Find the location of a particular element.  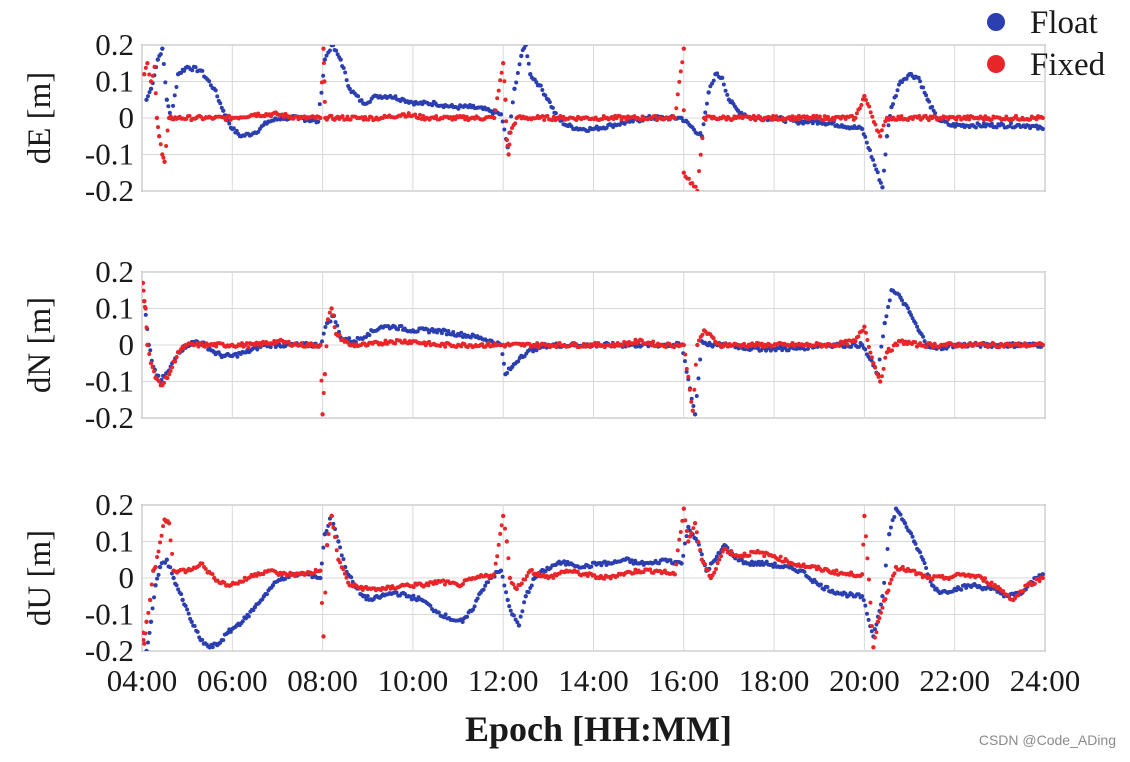

legend-label: Float is located at coordinates (1064, 23).